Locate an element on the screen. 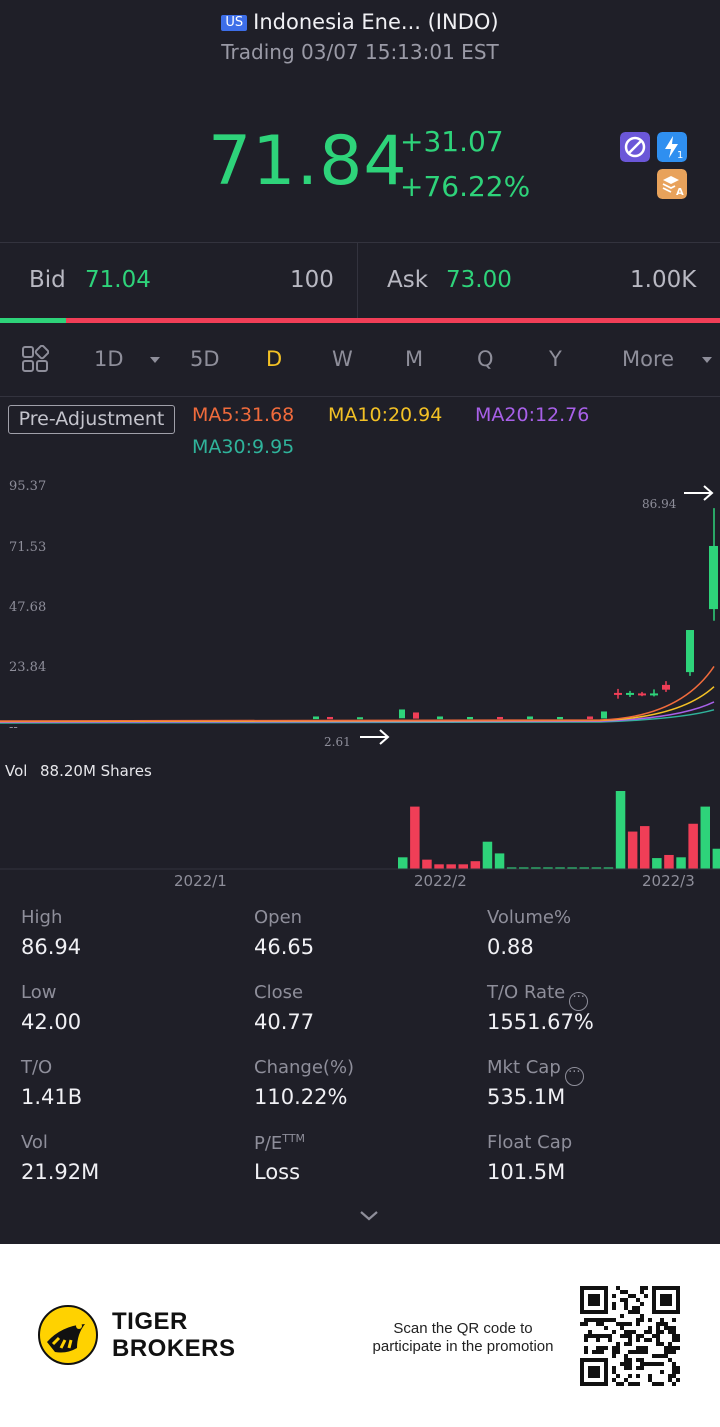 Image resolution: width=720 pixels, height=1427 pixels. tab-day: D is located at coordinates (274, 359).